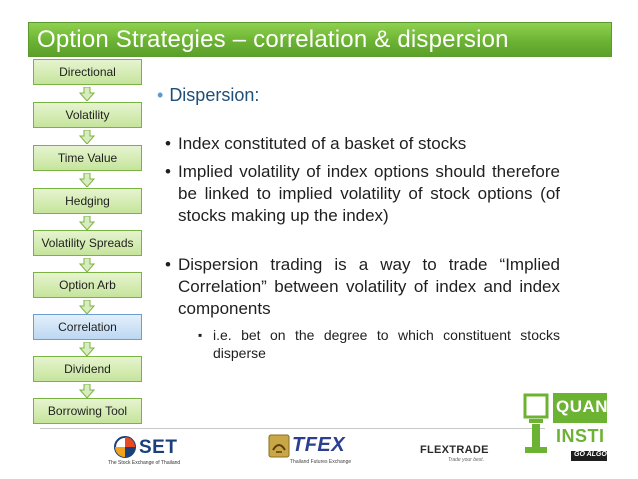 This screenshot has width=638, height=479. I want to click on flow-item-hedging: Hedging, so click(87, 201).